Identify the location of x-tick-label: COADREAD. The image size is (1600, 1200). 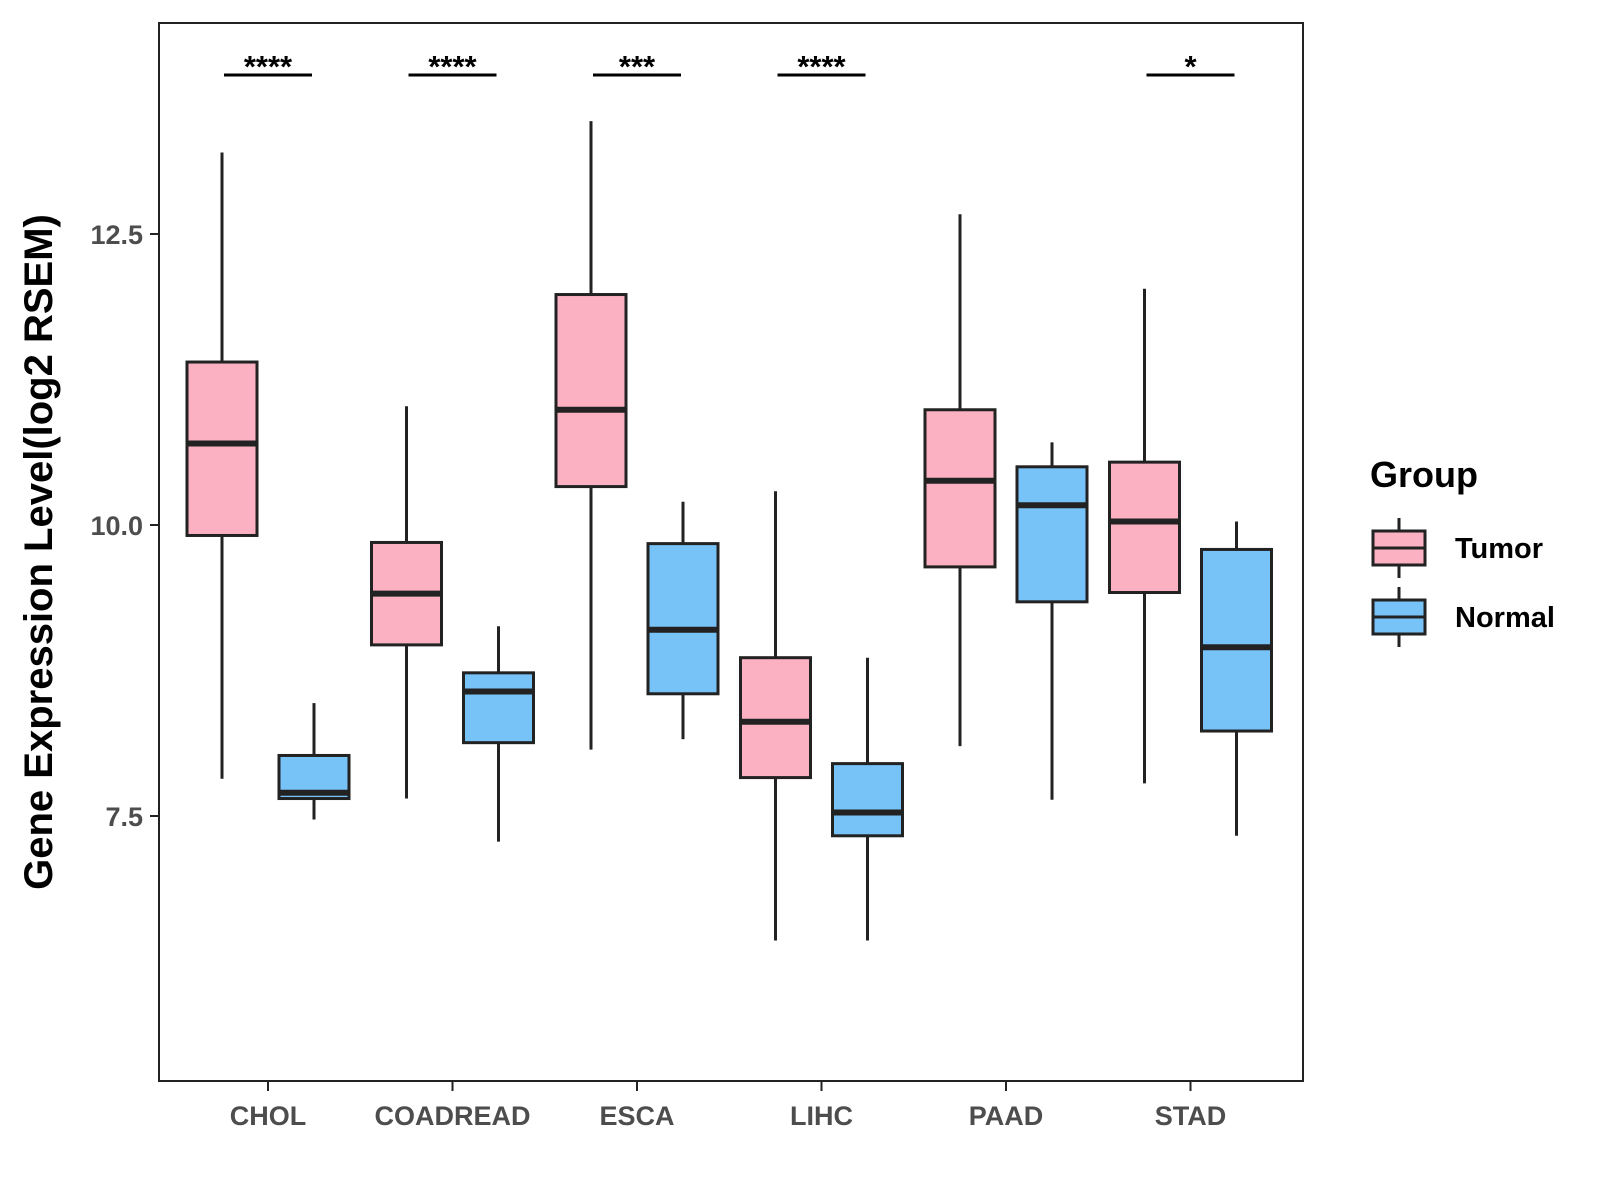
(452, 1116).